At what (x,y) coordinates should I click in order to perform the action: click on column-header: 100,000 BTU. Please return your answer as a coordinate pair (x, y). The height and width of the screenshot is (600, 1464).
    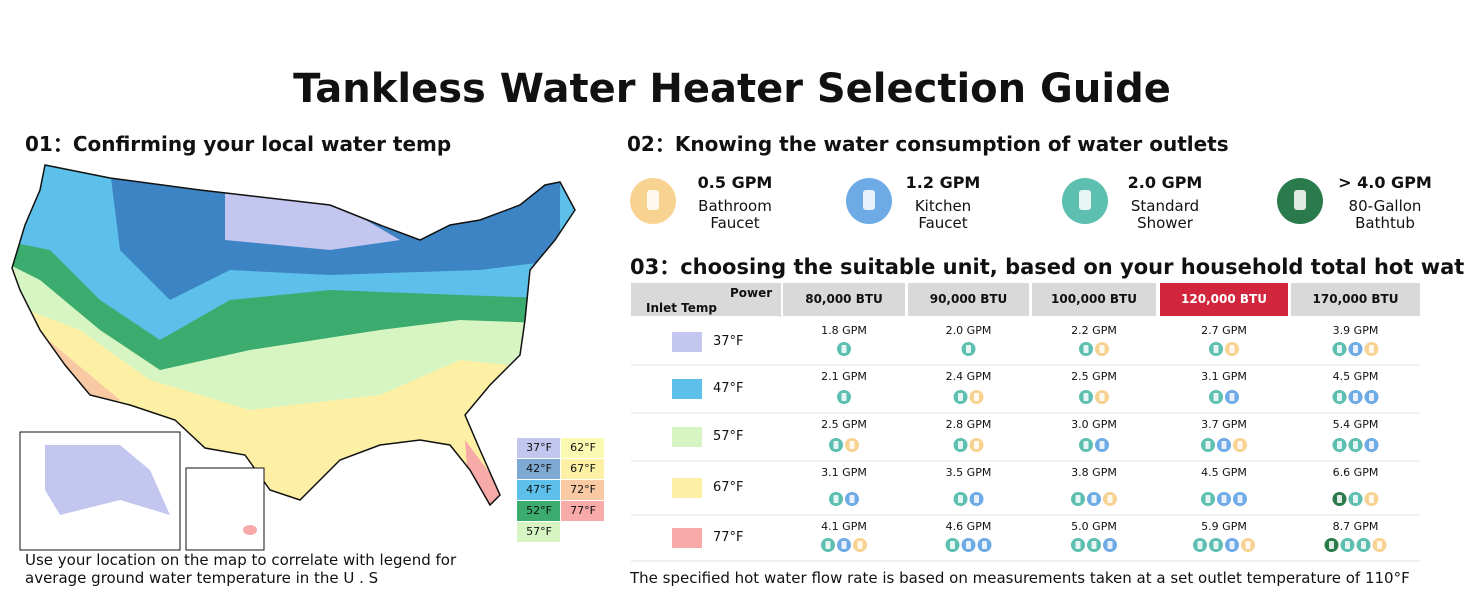
    Looking at the image, I should click on (1094, 299).